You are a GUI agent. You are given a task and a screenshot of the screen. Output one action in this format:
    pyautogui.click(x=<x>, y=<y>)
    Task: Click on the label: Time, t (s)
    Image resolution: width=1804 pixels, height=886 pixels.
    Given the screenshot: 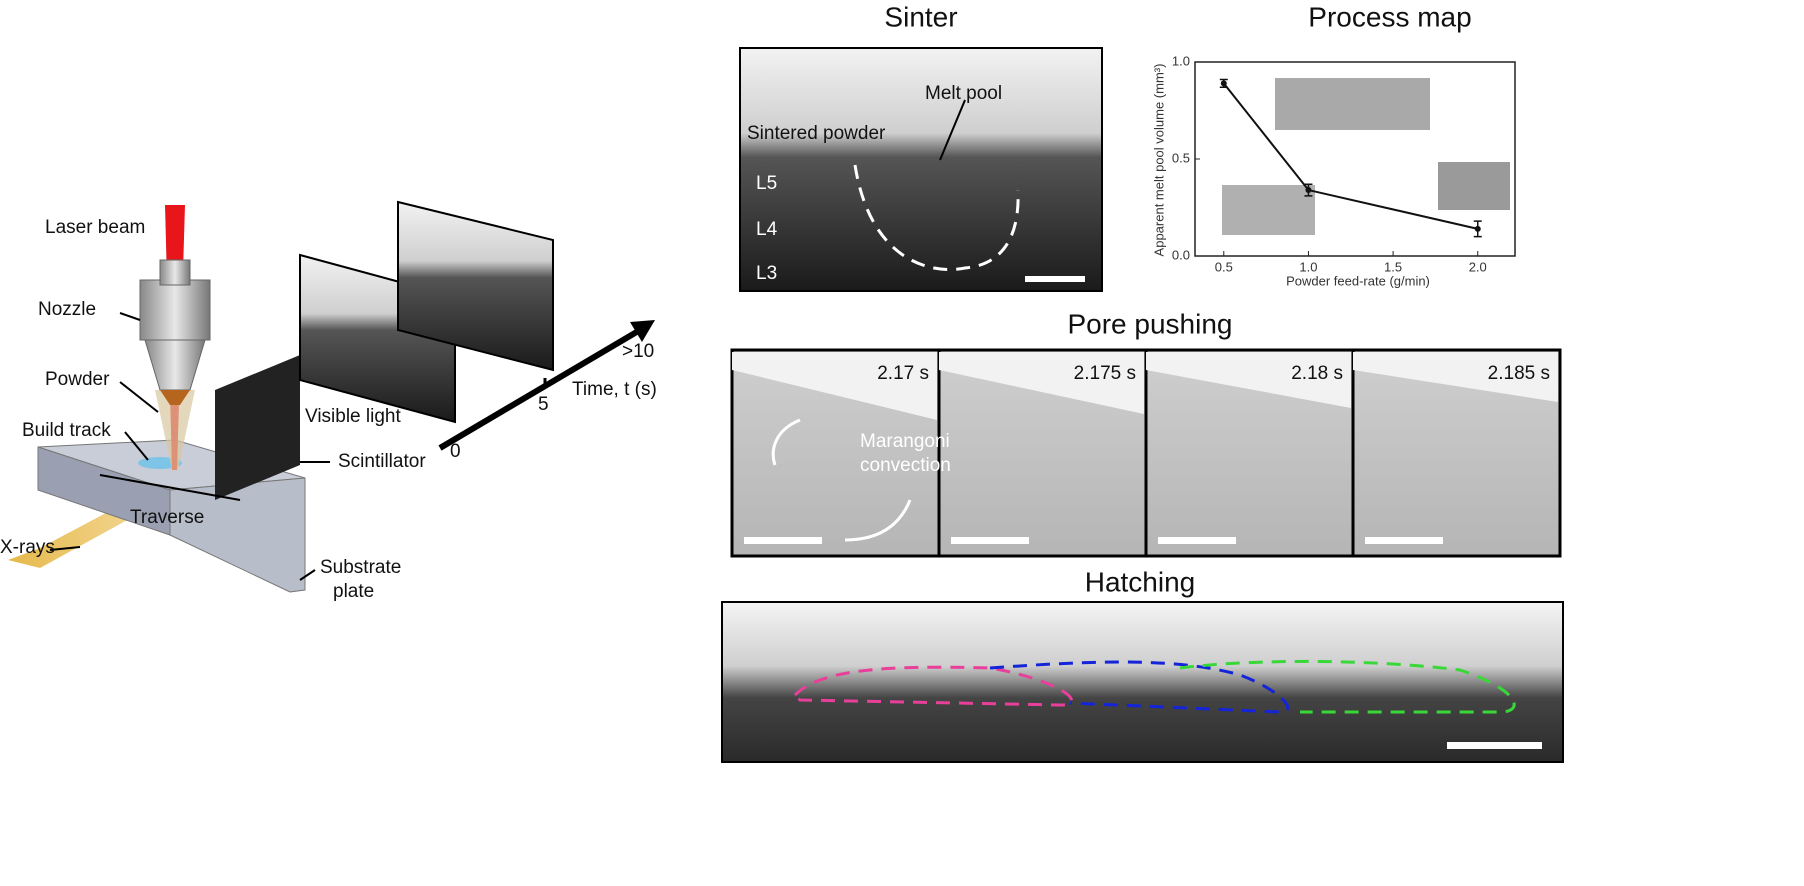 What is the action you would take?
    pyautogui.click(x=614, y=389)
    